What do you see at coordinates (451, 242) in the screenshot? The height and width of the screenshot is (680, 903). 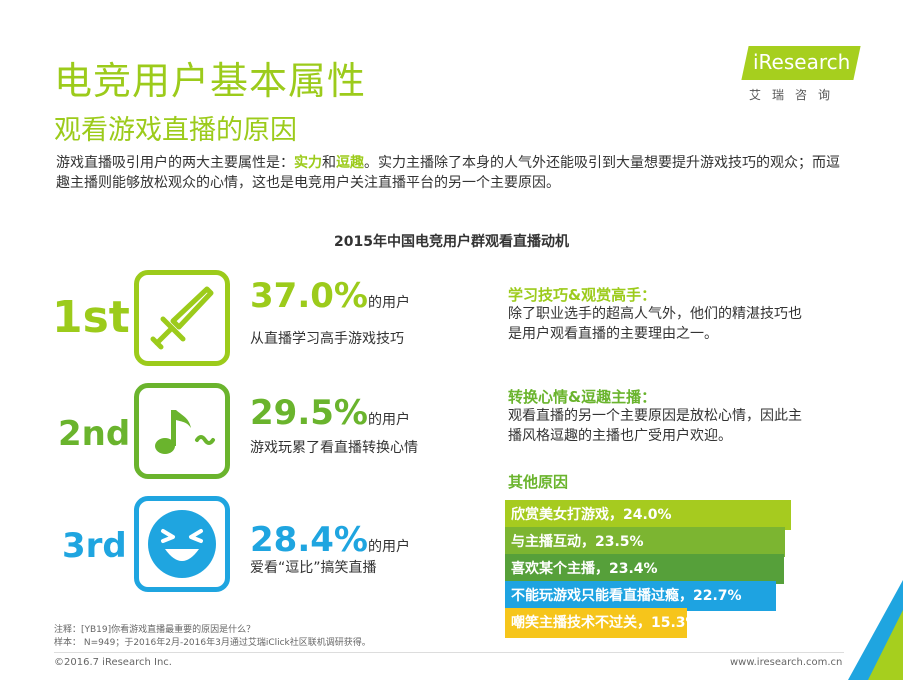 I see `chart-title: 2015年中国电竞用户群观看直播动机` at bounding box center [451, 242].